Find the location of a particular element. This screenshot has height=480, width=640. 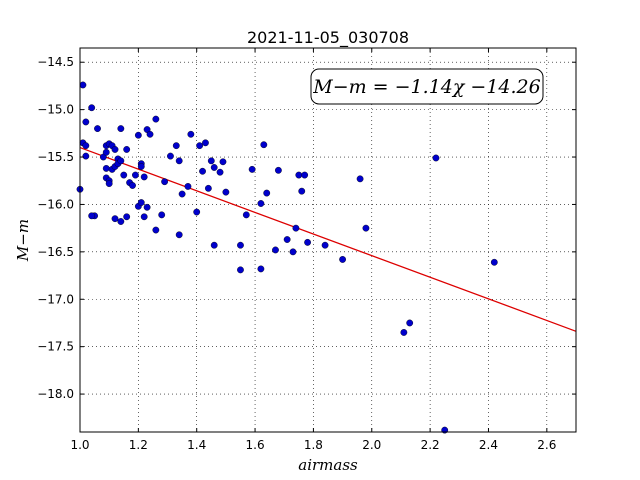

x-tick-label: 1.6 is located at coordinates (255, 445).